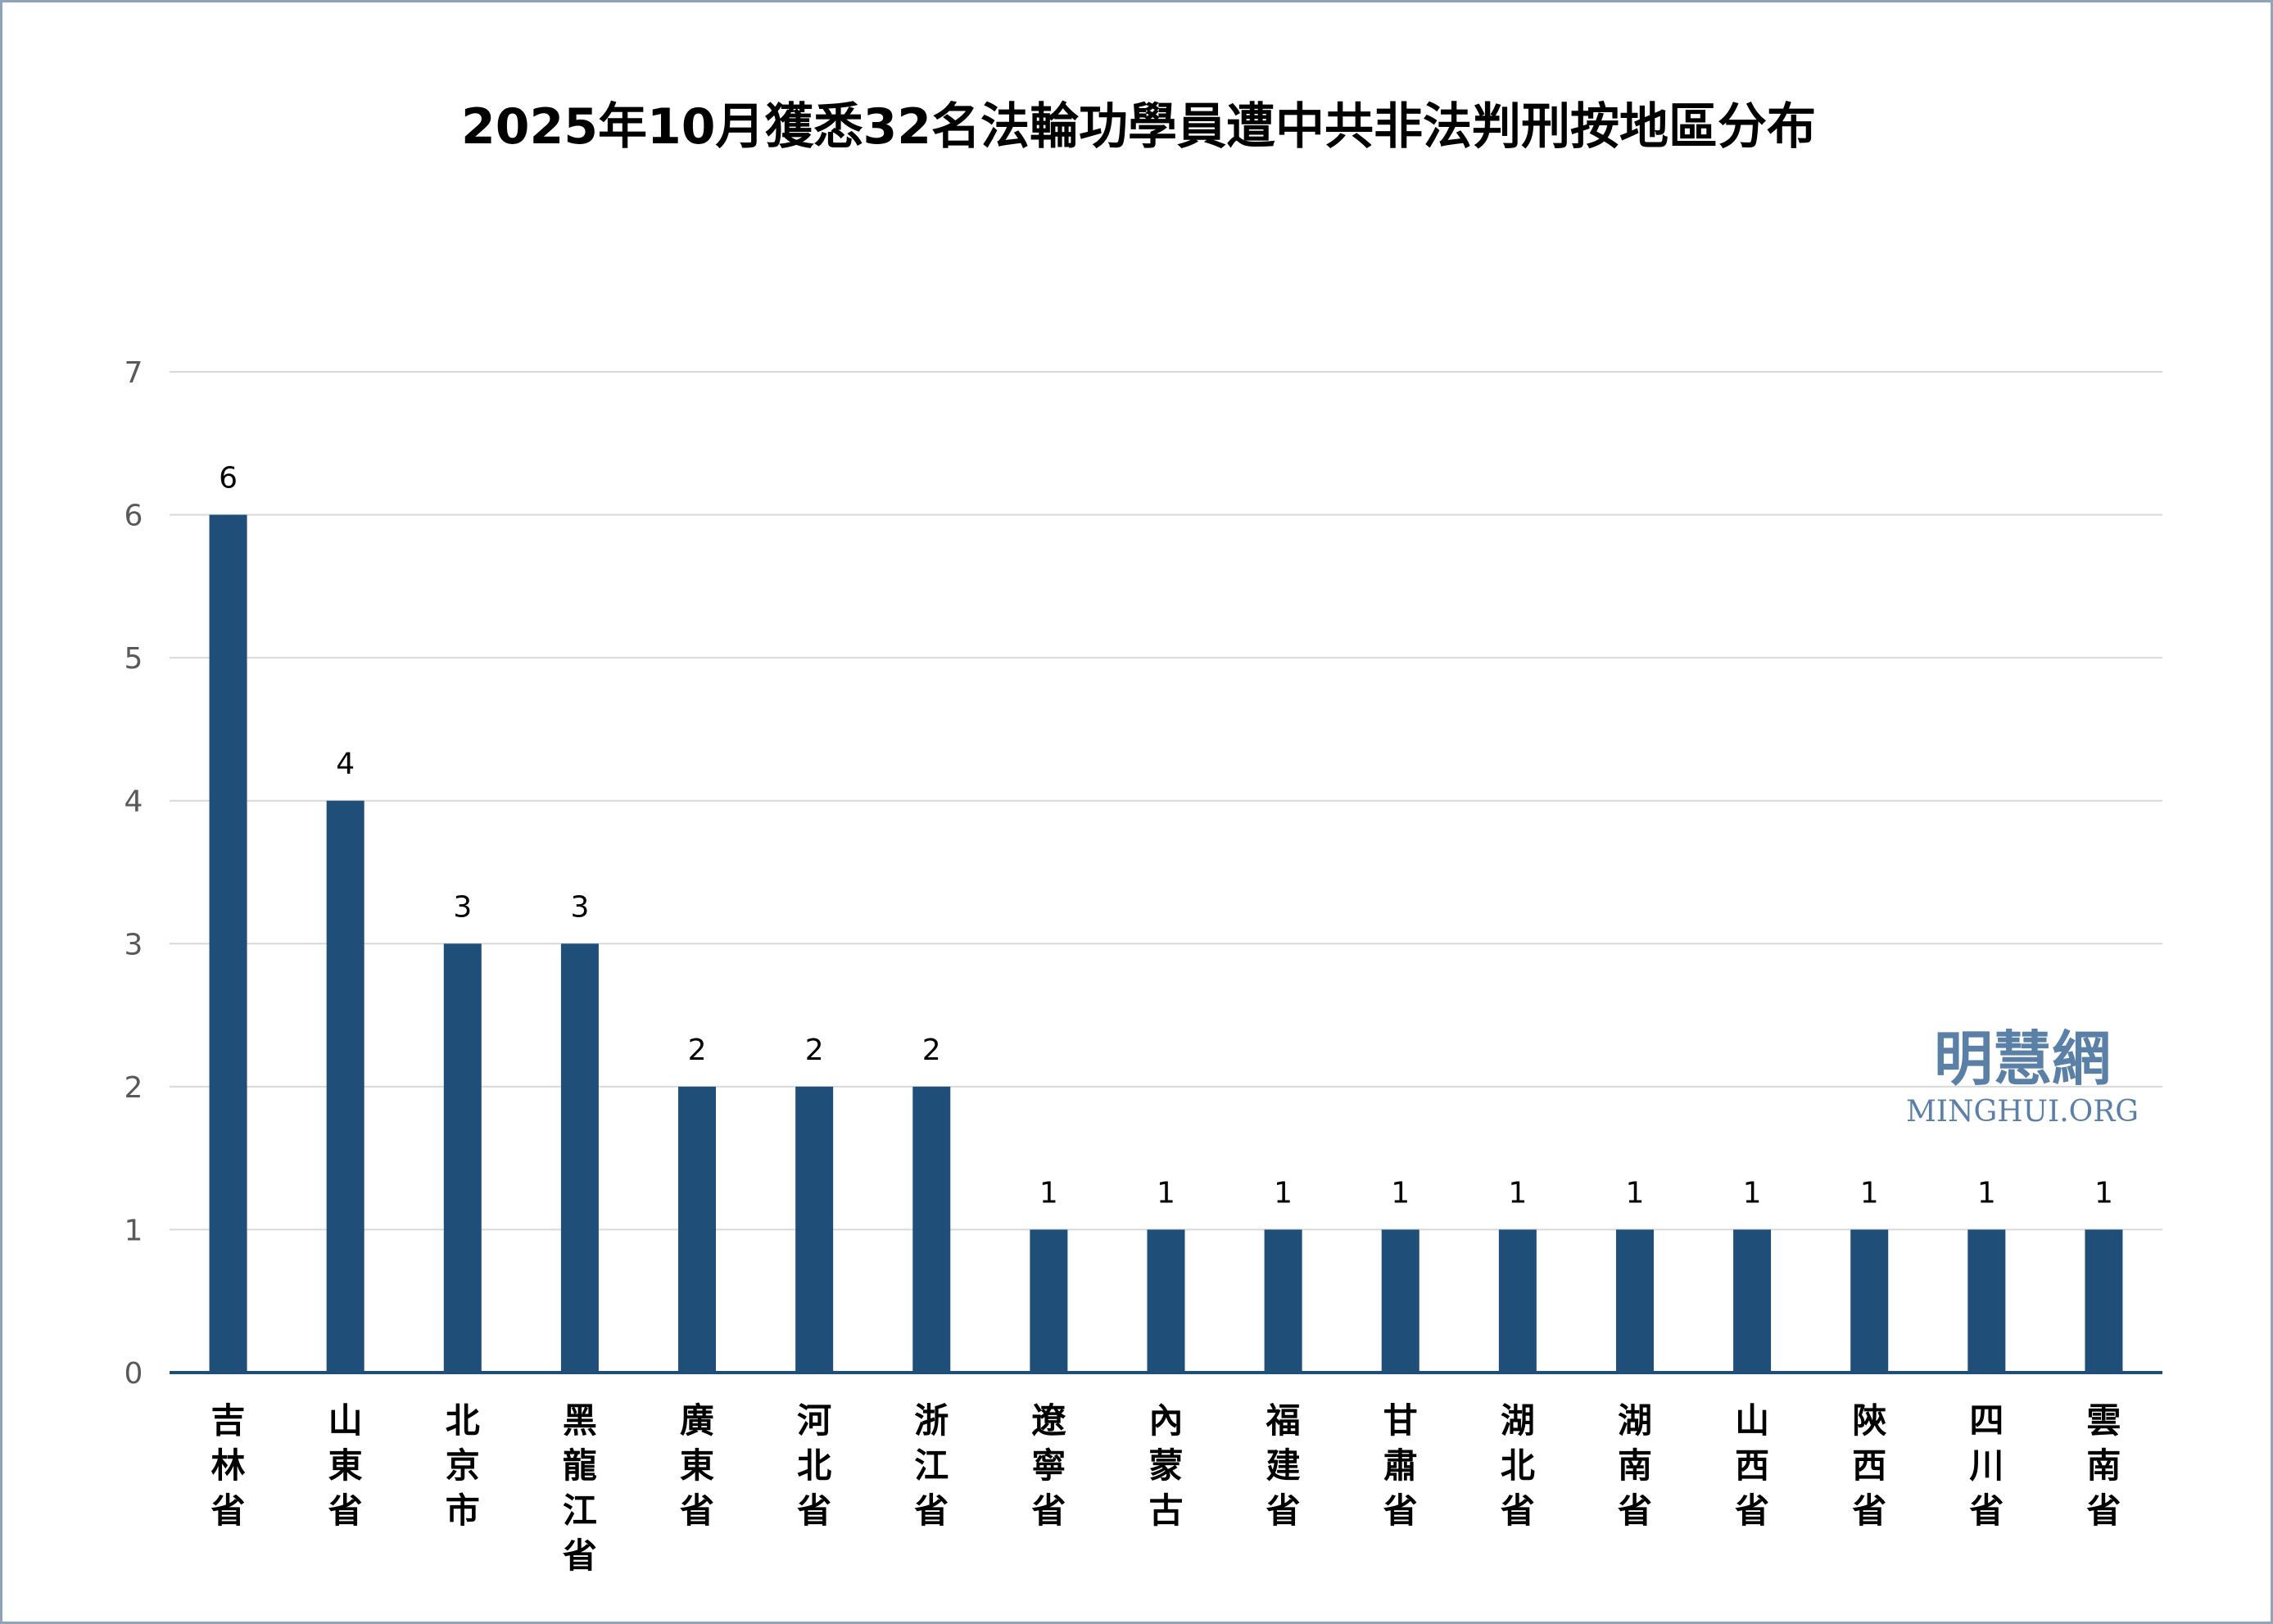 Image resolution: width=2273 pixels, height=1624 pixels. What do you see at coordinates (228, 1466) in the screenshot?
I see `x-tick-label: 吉林省` at bounding box center [228, 1466].